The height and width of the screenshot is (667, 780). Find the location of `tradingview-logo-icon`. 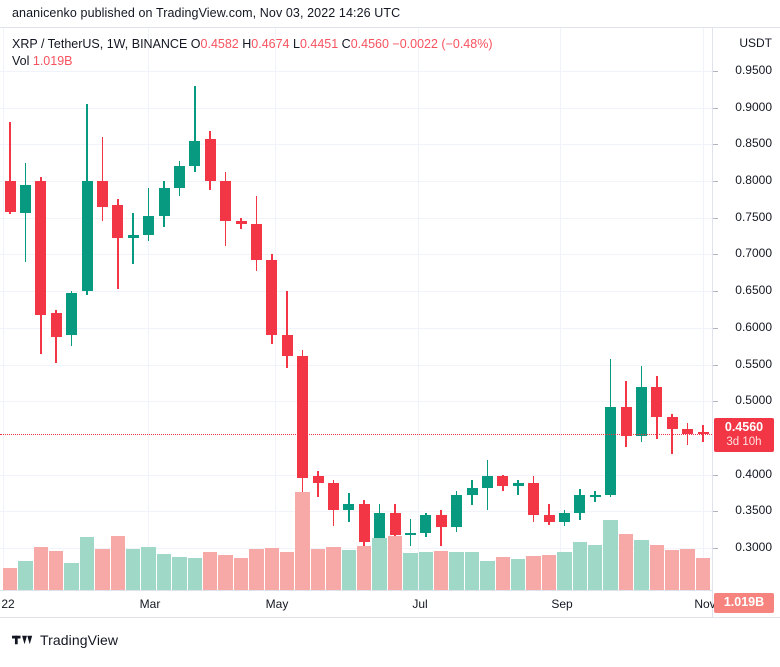

tradingview-logo-icon is located at coordinates (23, 640).